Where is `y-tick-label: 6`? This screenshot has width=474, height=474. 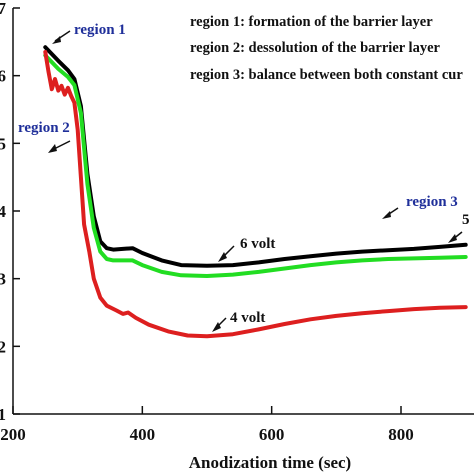
y-tick-label: 6 is located at coordinates (3, 76).